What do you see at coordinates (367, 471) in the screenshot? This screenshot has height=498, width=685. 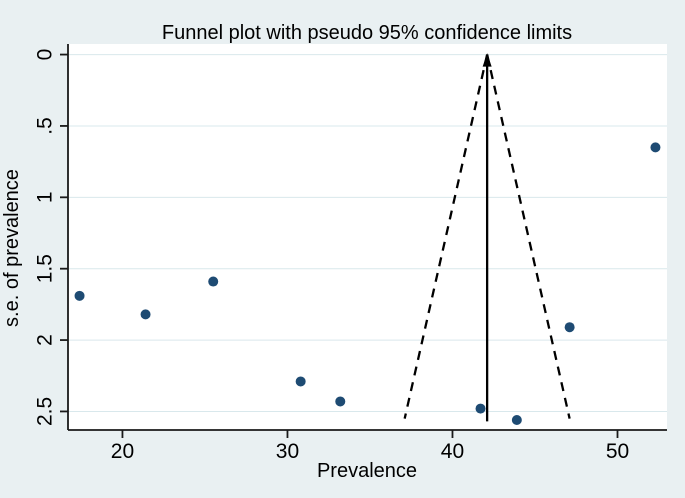 I see `x-axis-label: Prevalence` at bounding box center [367, 471].